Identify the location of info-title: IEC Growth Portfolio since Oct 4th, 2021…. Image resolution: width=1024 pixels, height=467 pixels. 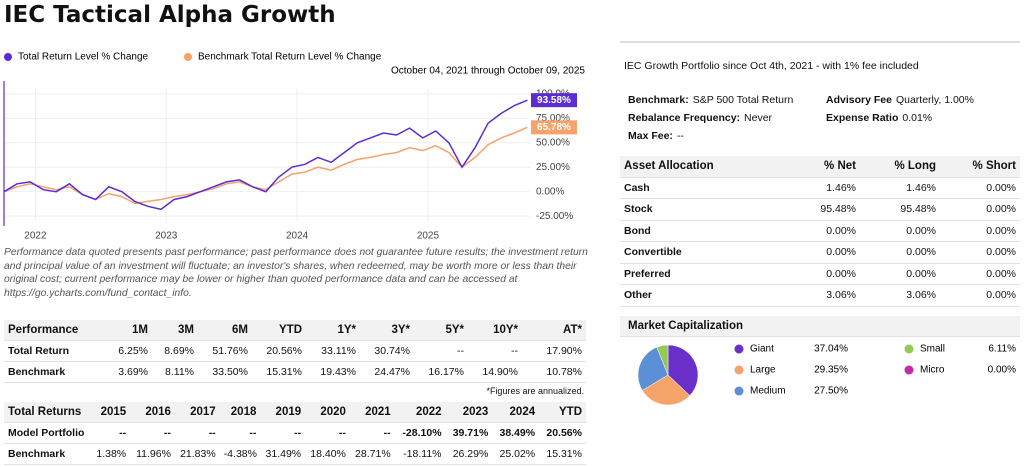
(771, 66).